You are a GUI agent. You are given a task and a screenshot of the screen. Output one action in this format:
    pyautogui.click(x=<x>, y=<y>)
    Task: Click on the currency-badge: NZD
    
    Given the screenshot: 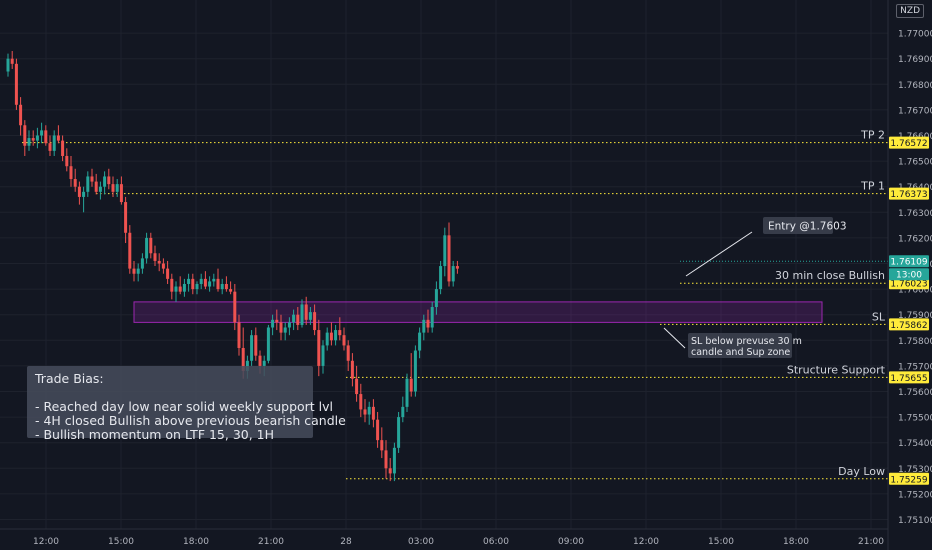 What is the action you would take?
    pyautogui.click(x=910, y=11)
    